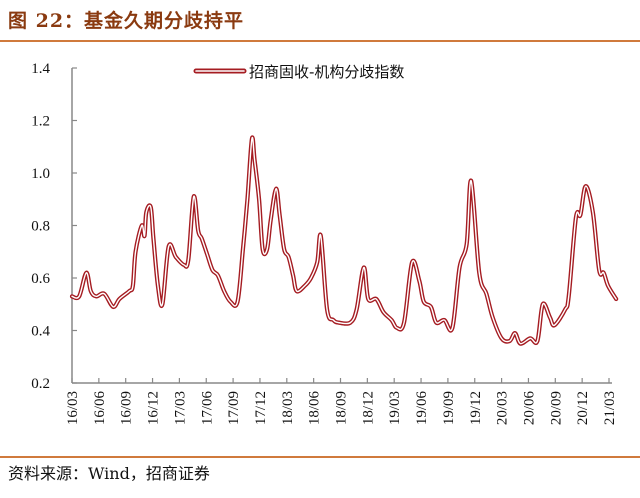  Describe the element at coordinates (315, 408) in the screenshot. I see `x-tick-label: 18/06` at that location.